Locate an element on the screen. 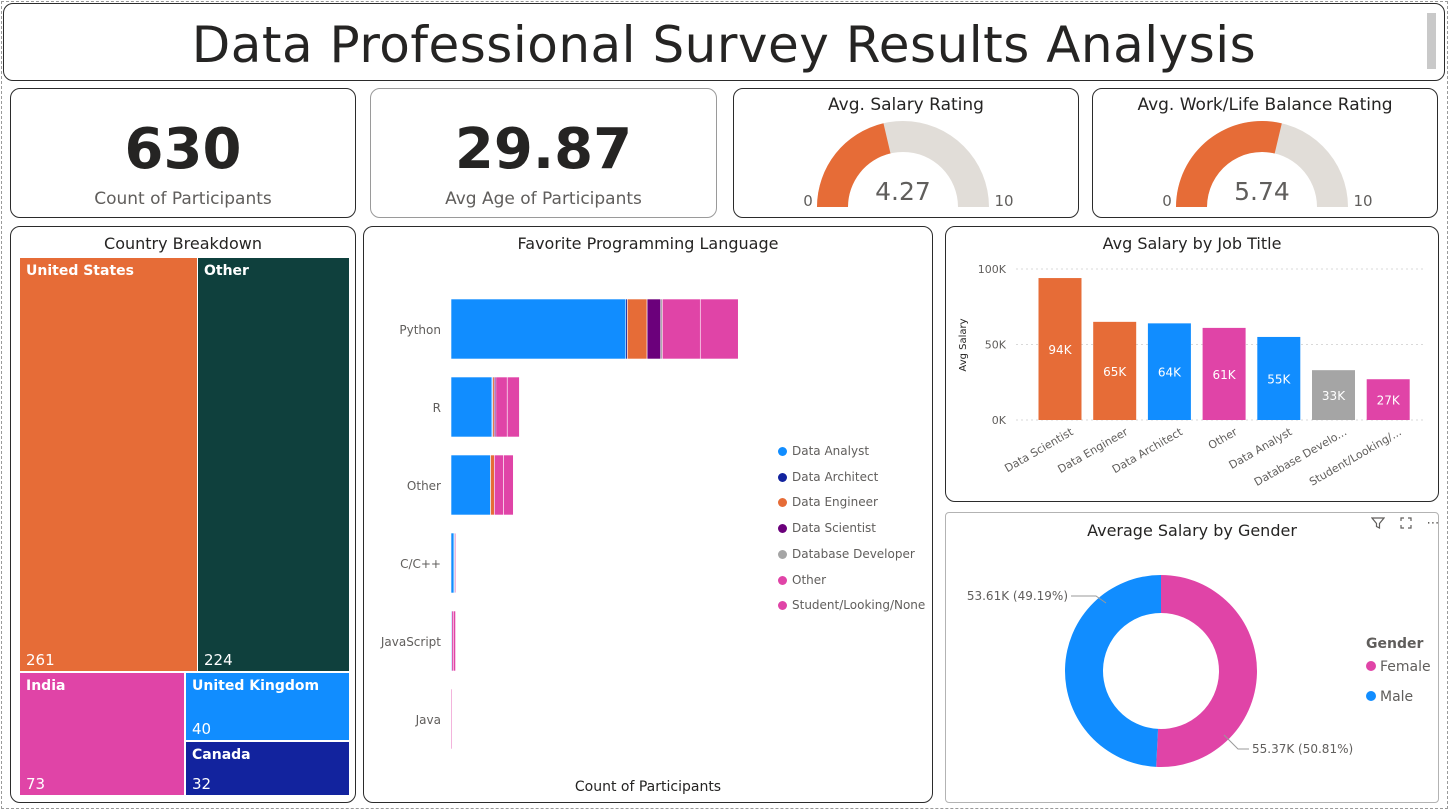 The height and width of the screenshot is (812, 1453). gauge-title: Avg. Salary Rating is located at coordinates (906, 105).